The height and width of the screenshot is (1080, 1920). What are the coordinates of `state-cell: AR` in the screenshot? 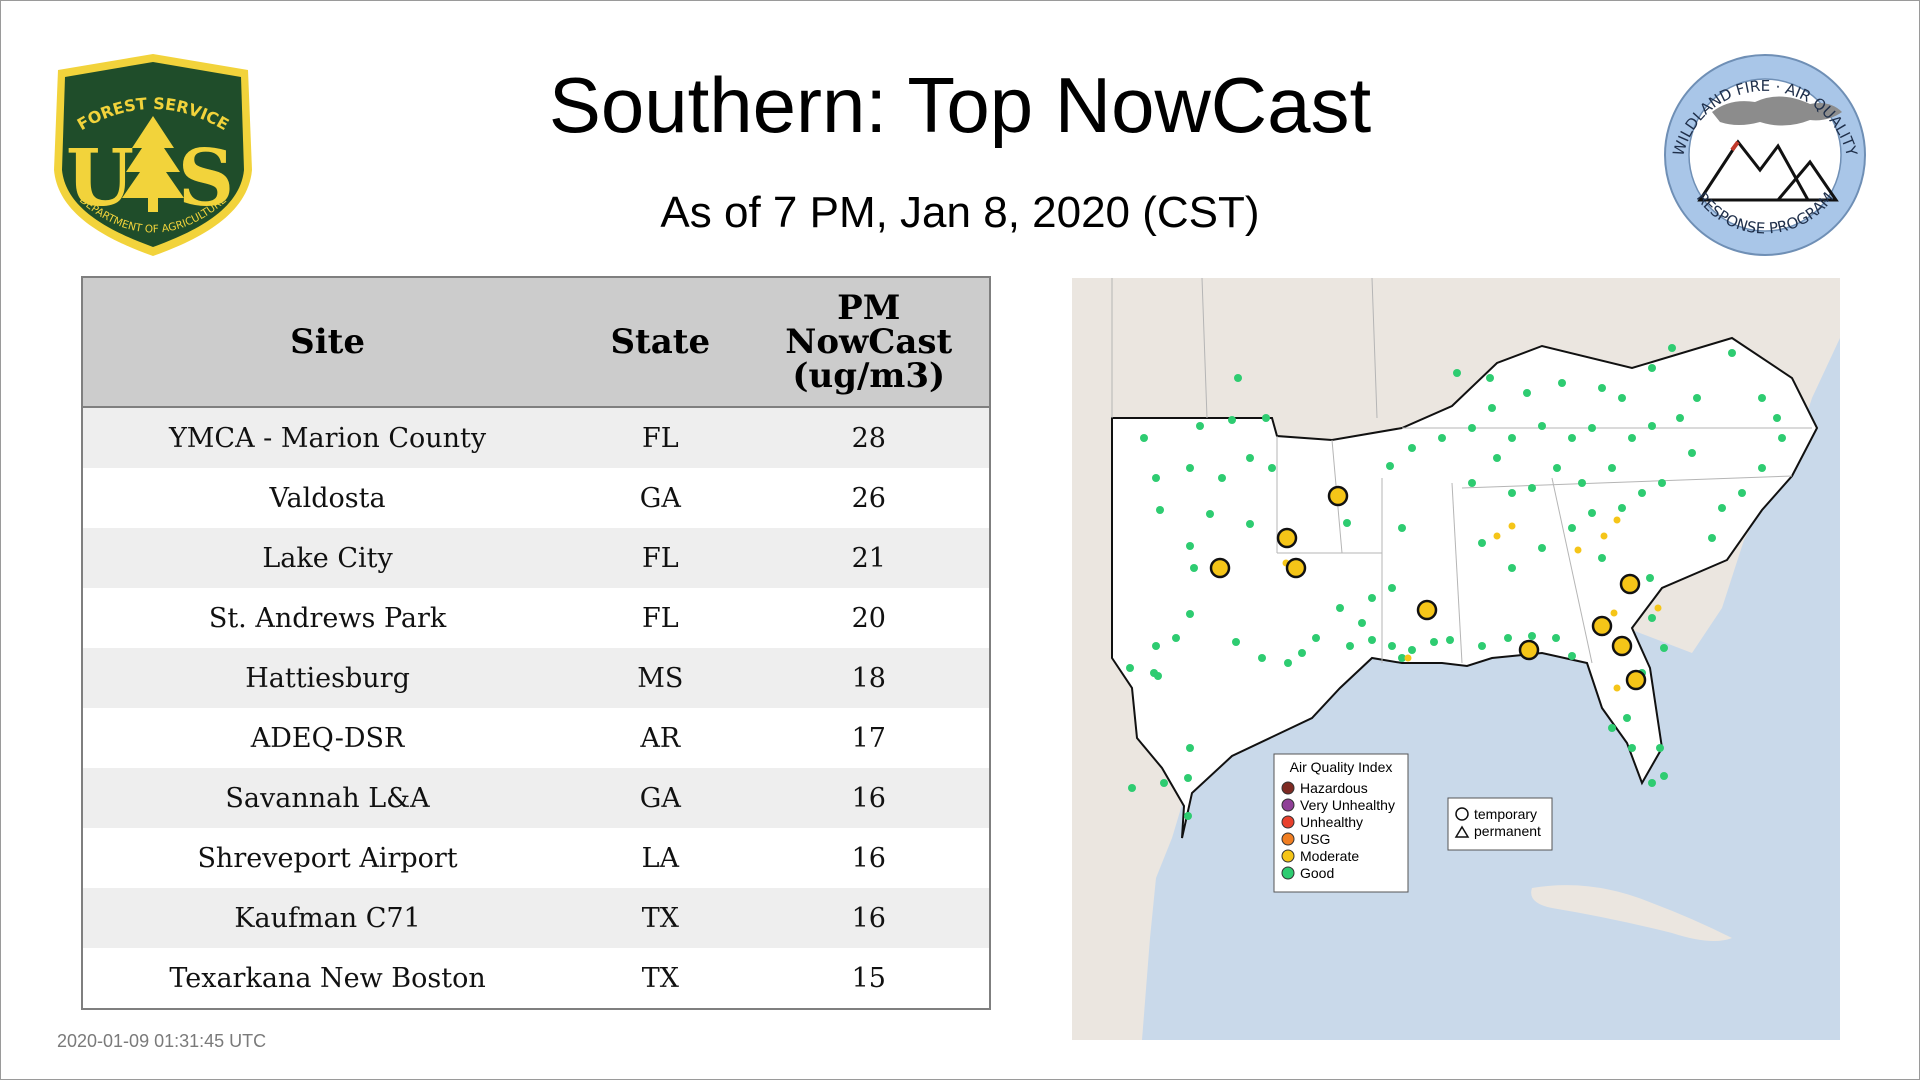 It's located at (660, 738).